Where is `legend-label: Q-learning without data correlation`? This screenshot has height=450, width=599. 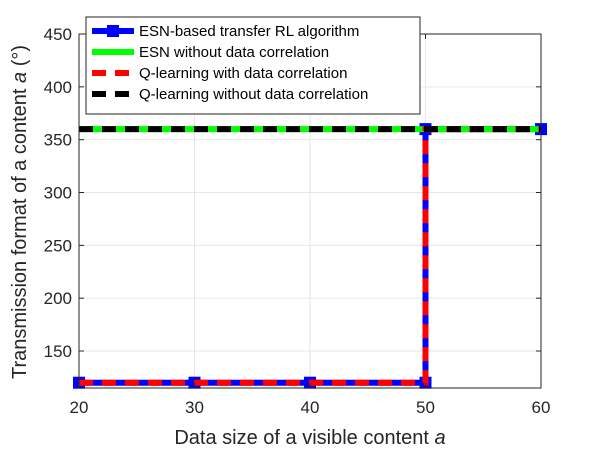 legend-label: Q-learning without data correlation is located at coordinates (253, 94).